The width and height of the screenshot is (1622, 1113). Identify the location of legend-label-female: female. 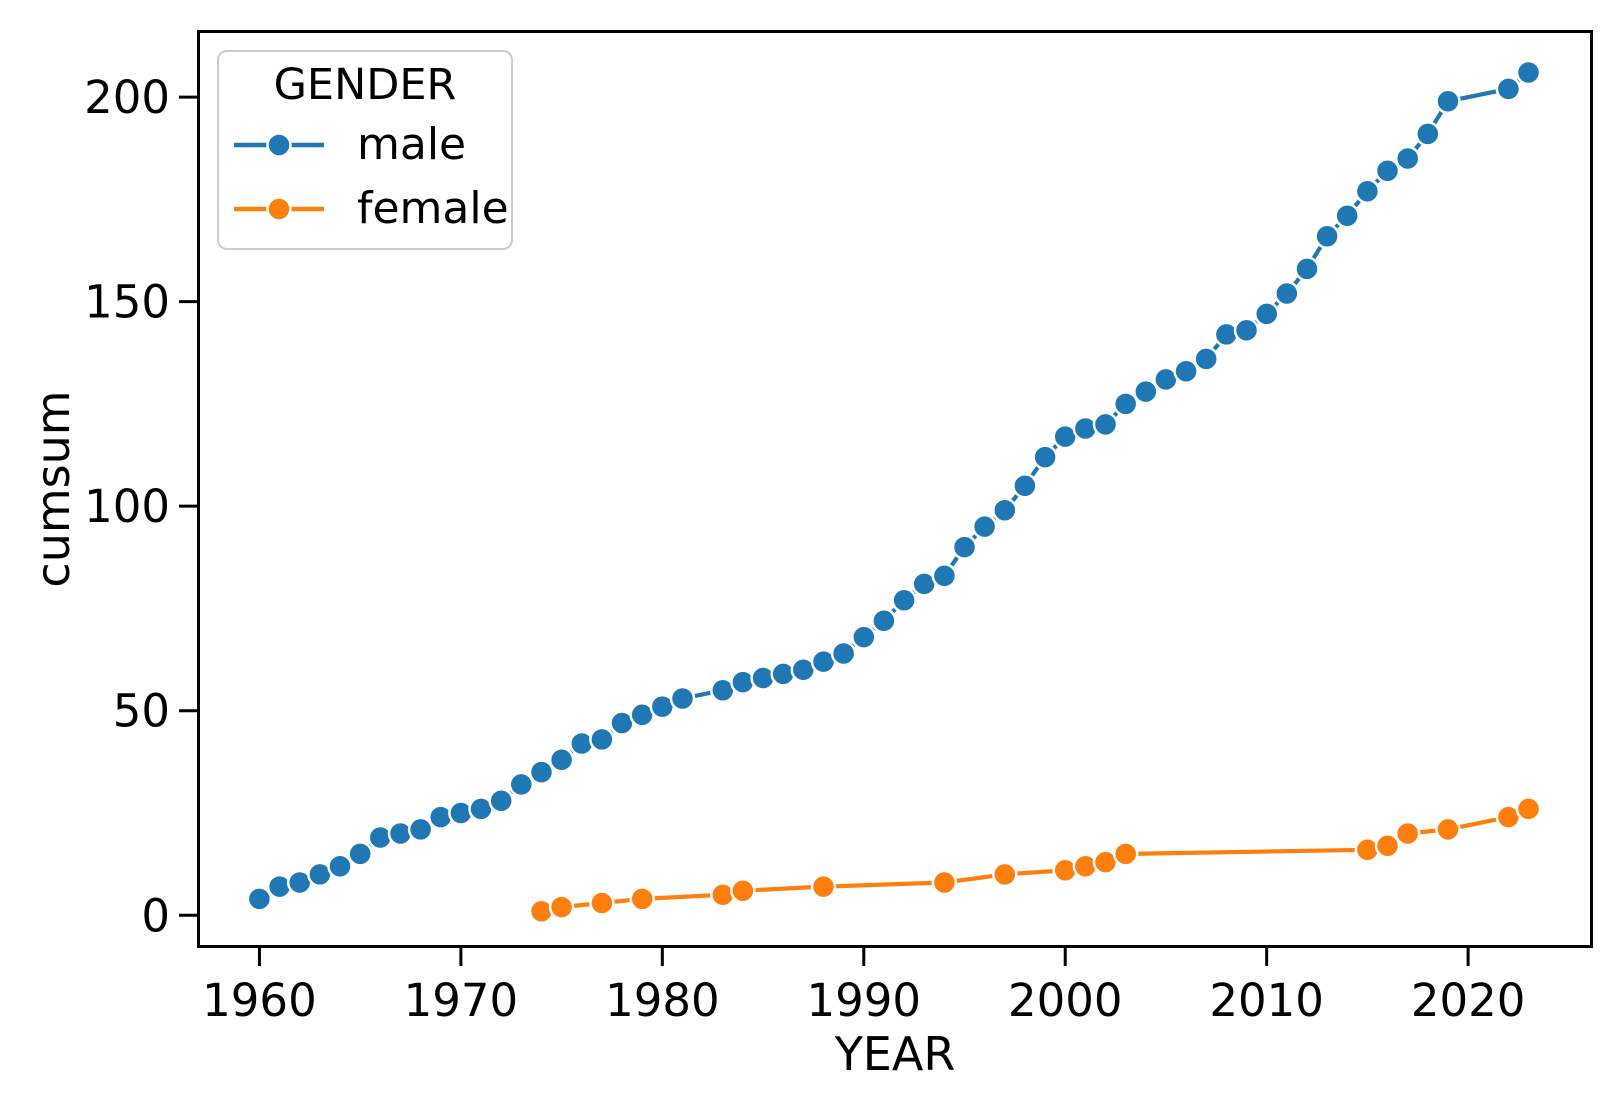
(433, 208).